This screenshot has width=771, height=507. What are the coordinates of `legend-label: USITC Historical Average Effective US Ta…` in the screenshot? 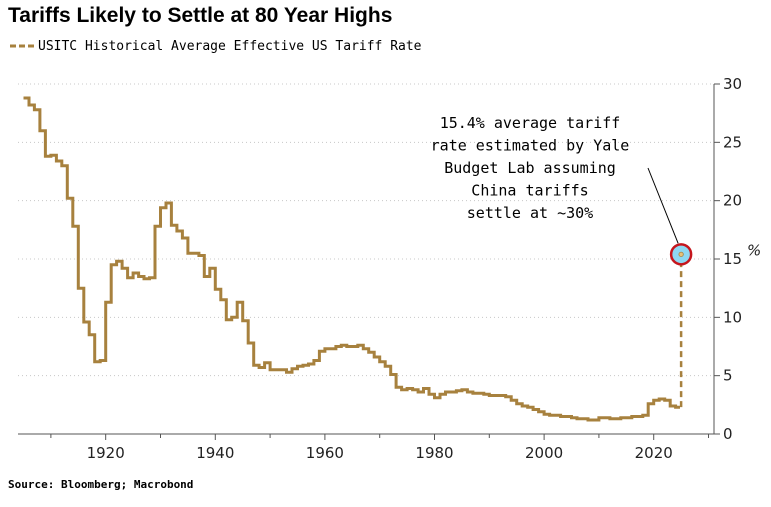 It's located at (230, 46).